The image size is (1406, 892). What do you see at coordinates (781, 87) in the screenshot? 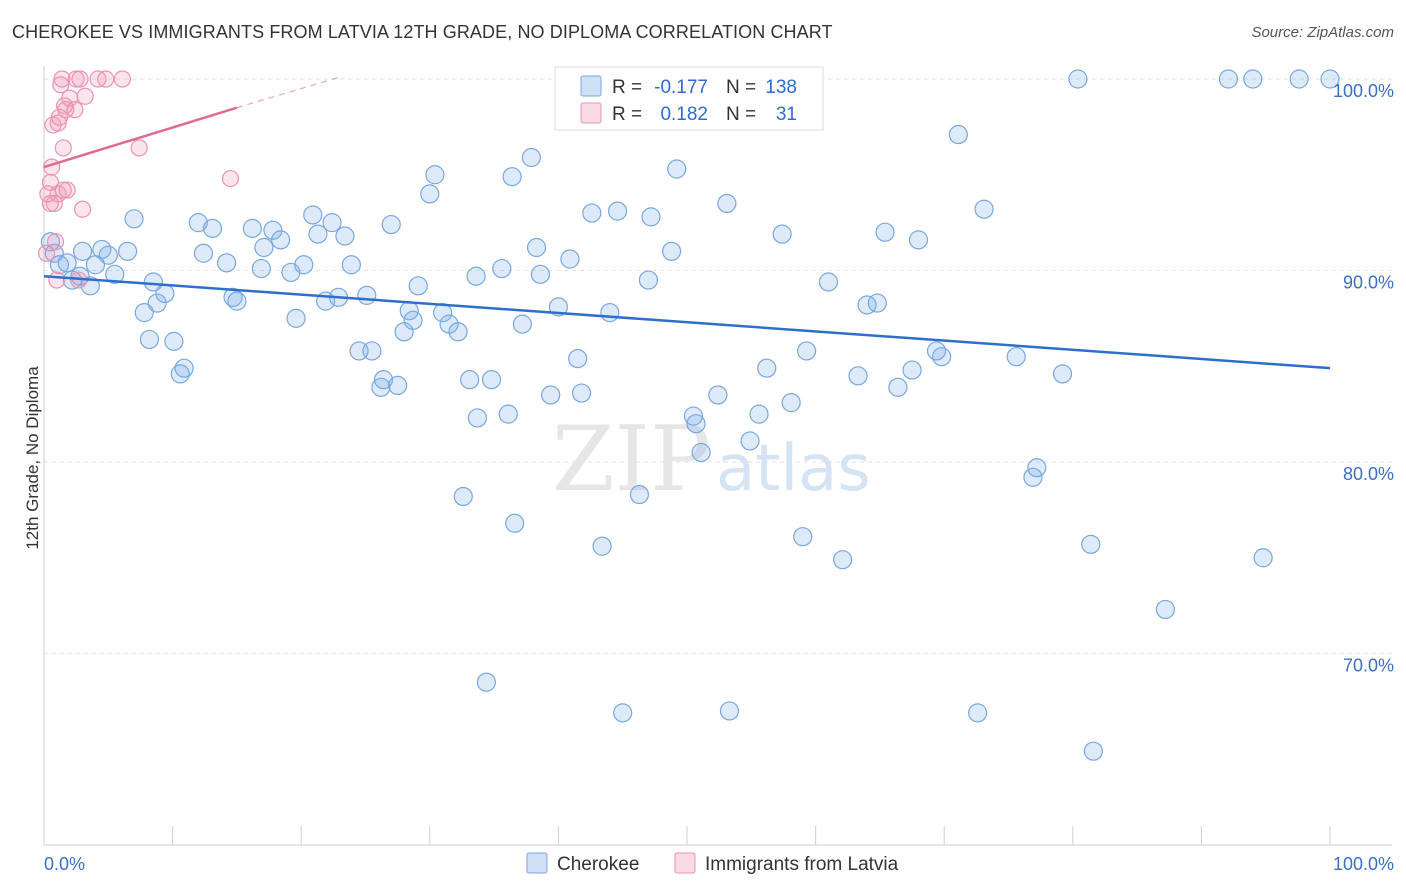
I see `legend-n-value-1: 138` at bounding box center [781, 87].